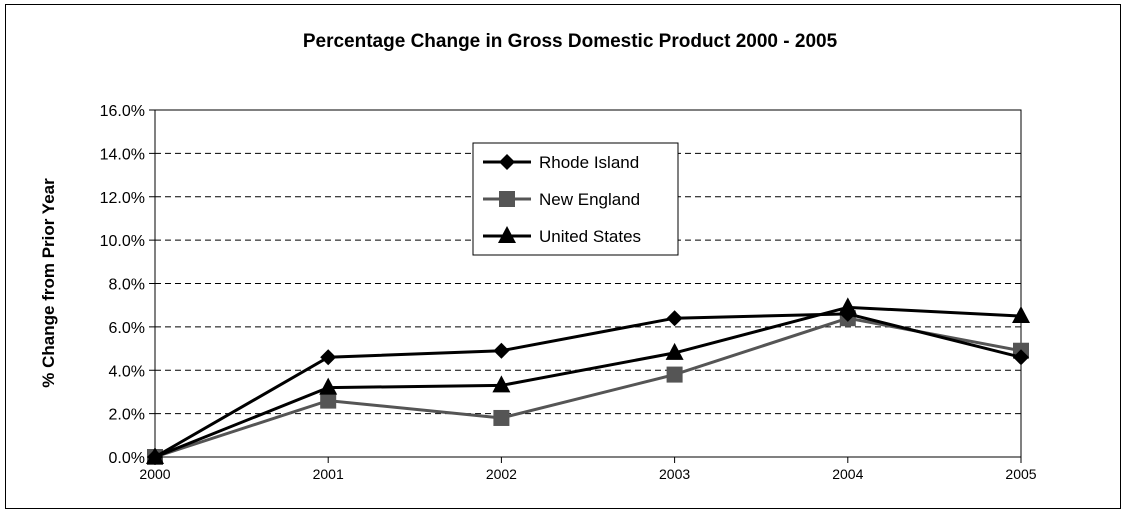  Describe the element at coordinates (127, 371) in the screenshot. I see `y-tick-label-2: 4.0%` at that location.